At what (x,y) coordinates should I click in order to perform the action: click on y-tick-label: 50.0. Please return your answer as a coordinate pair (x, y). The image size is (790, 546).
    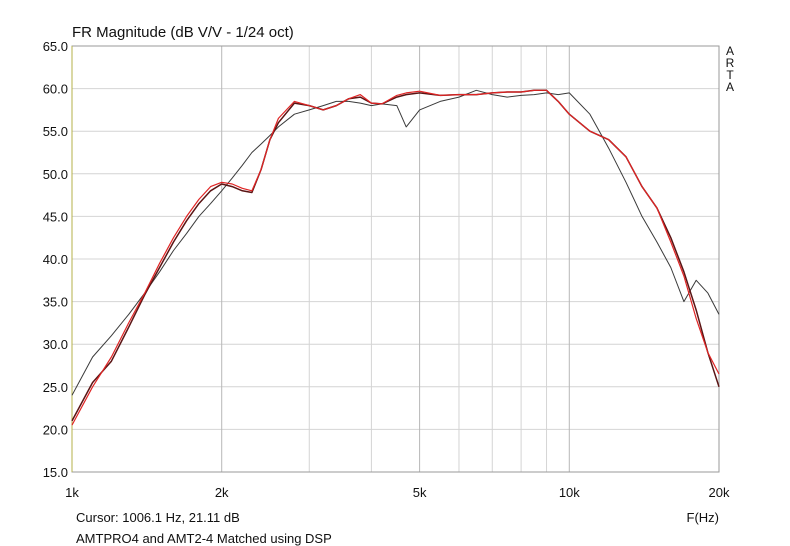
    Looking at the image, I should click on (55, 174).